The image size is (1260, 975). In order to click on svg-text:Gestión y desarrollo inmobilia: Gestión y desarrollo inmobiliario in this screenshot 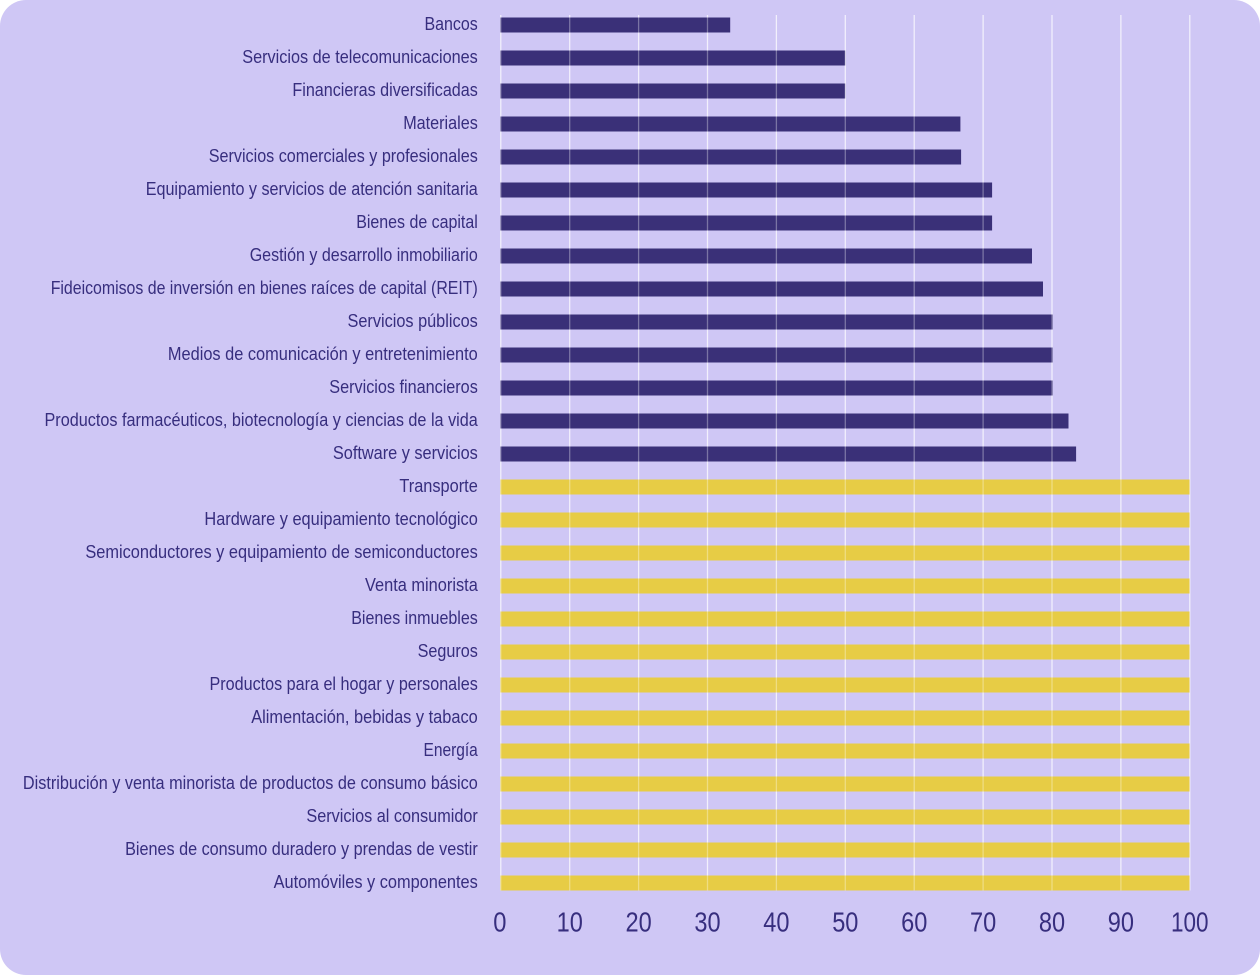, I will do `click(364, 255)`.